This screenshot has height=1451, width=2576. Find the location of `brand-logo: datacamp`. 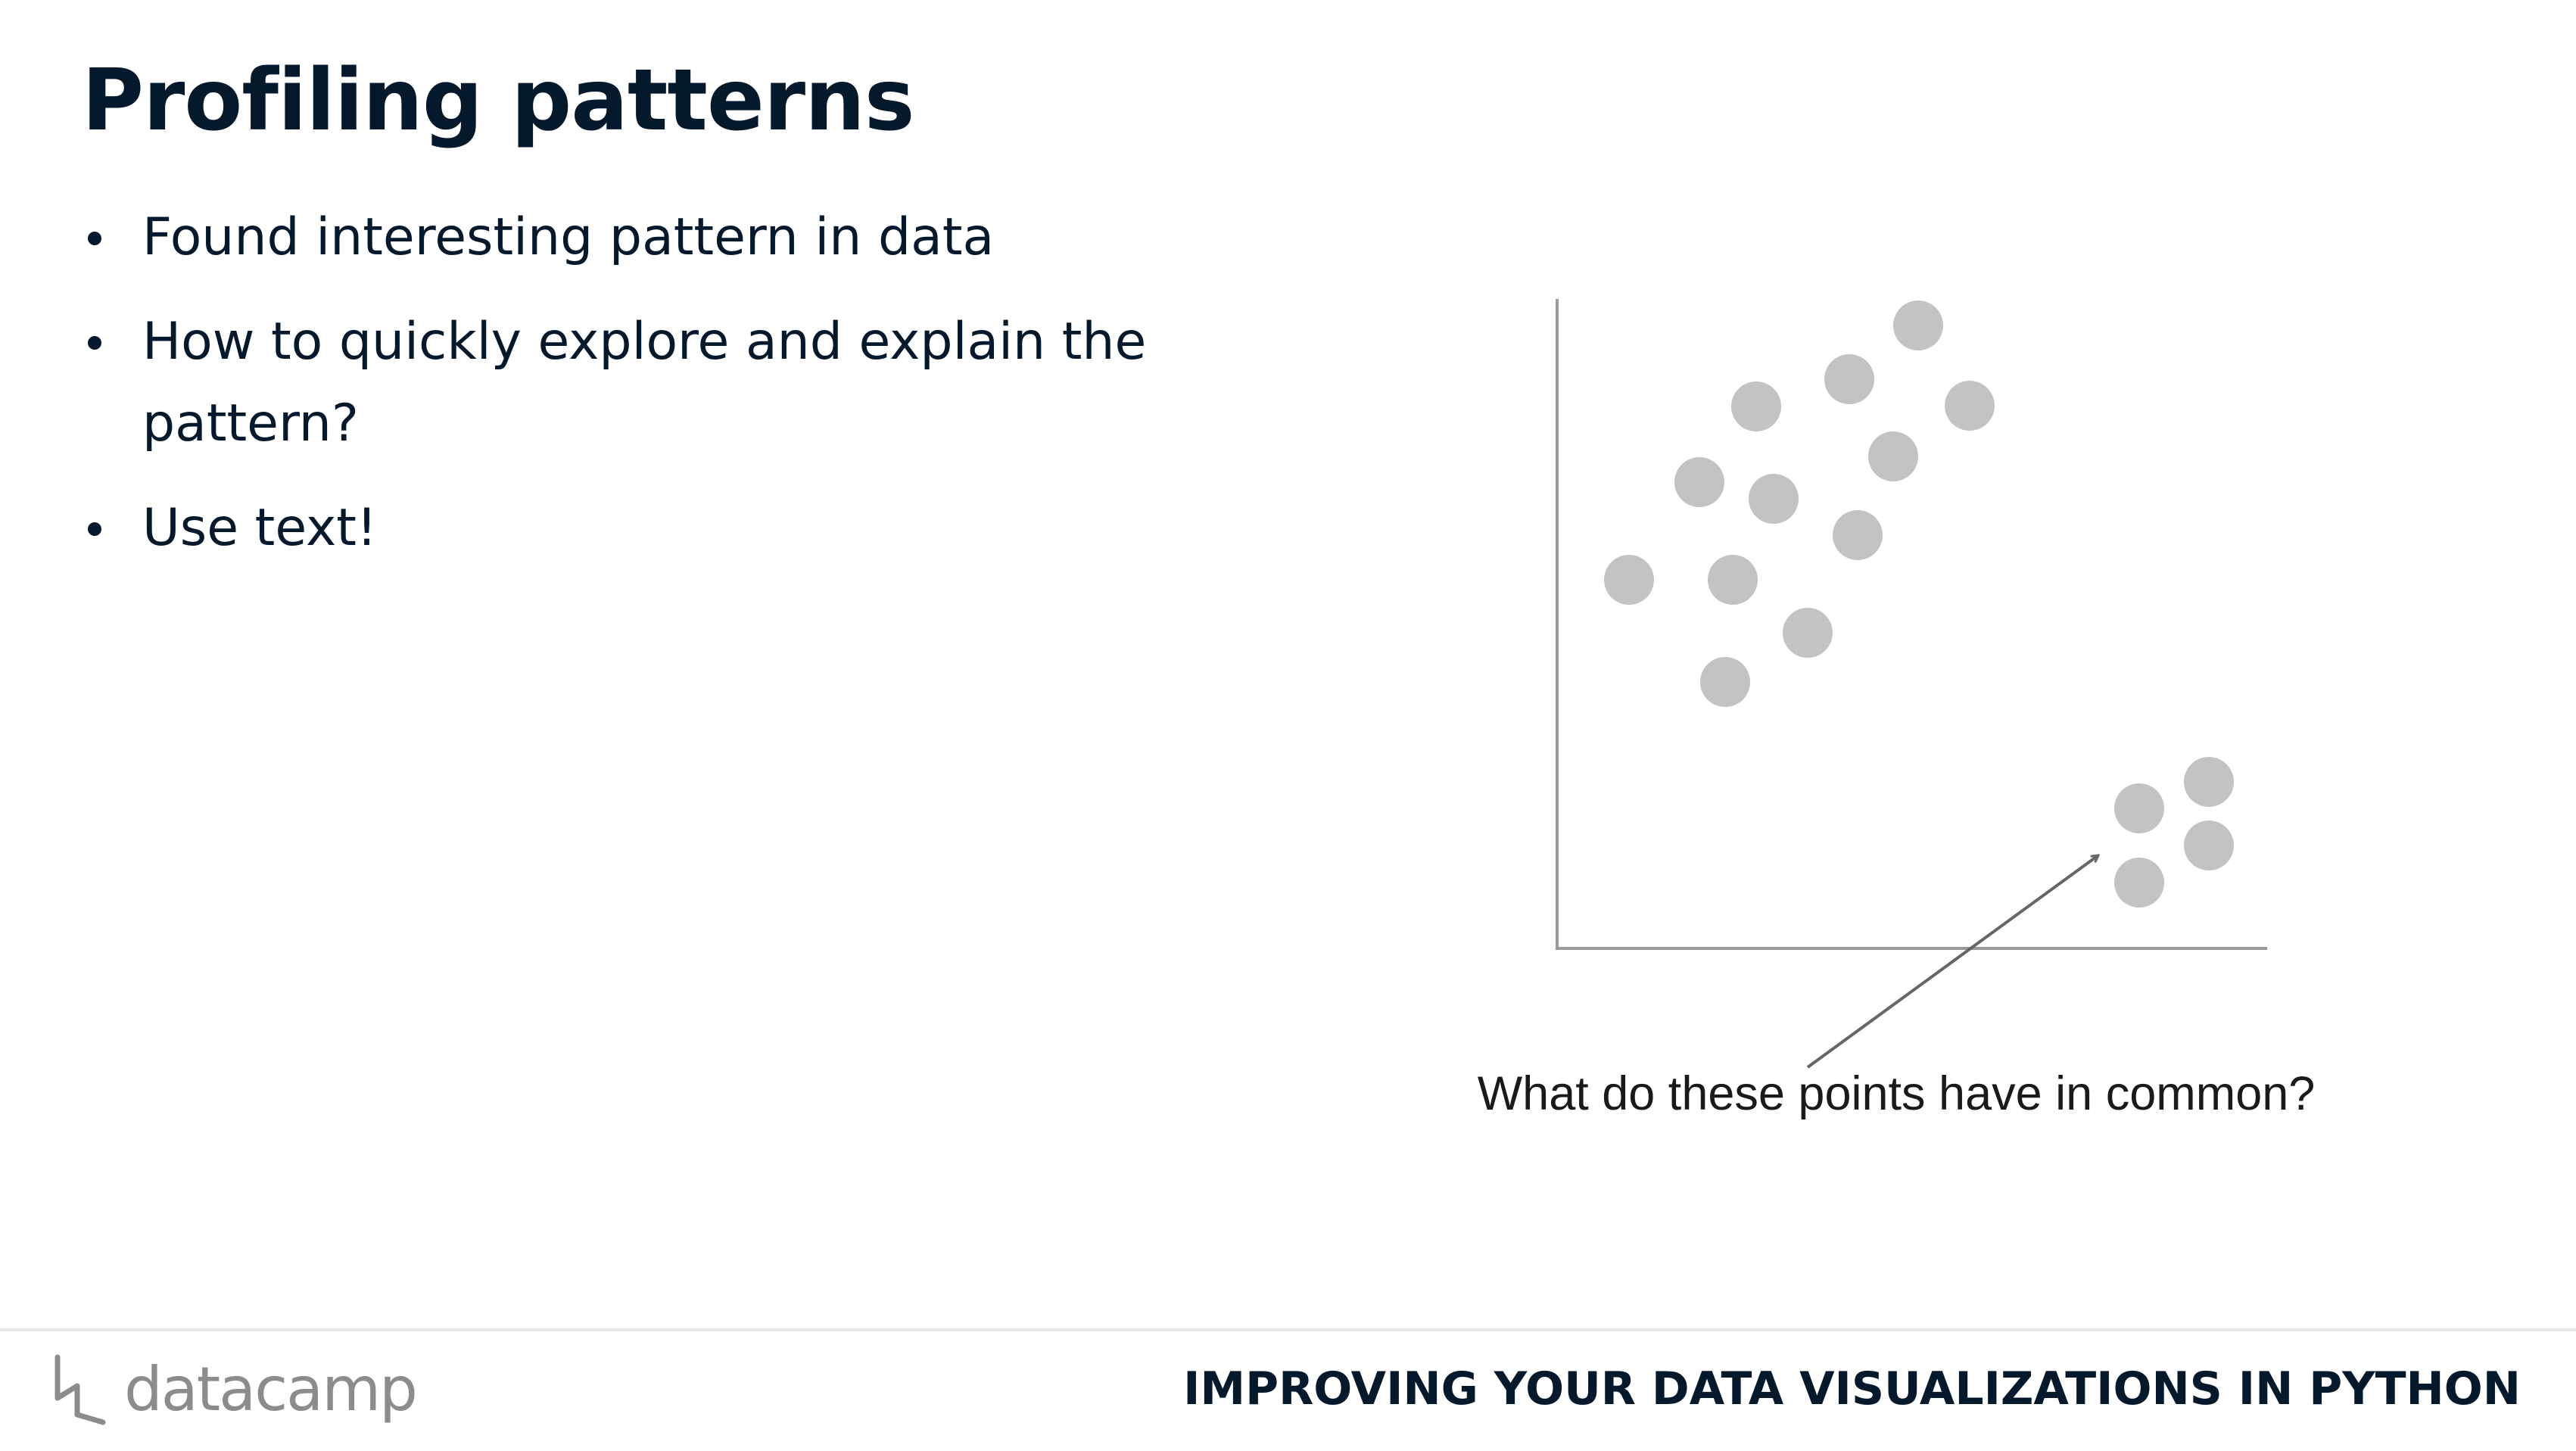

brand-logo: datacamp is located at coordinates (235, 1389).